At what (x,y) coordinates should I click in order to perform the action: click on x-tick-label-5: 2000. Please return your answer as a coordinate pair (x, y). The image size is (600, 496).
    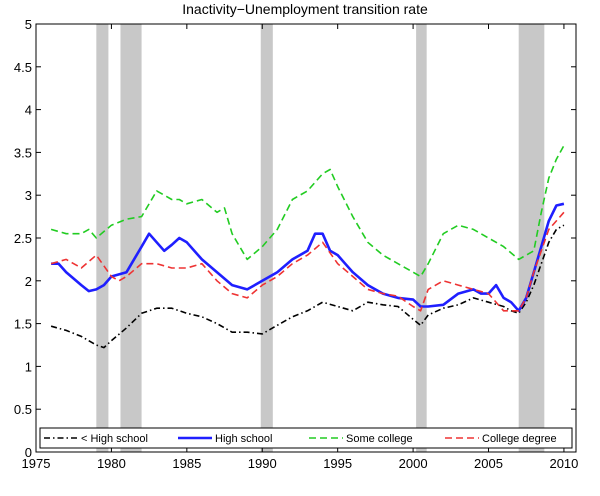
    Looking at the image, I should click on (413, 463).